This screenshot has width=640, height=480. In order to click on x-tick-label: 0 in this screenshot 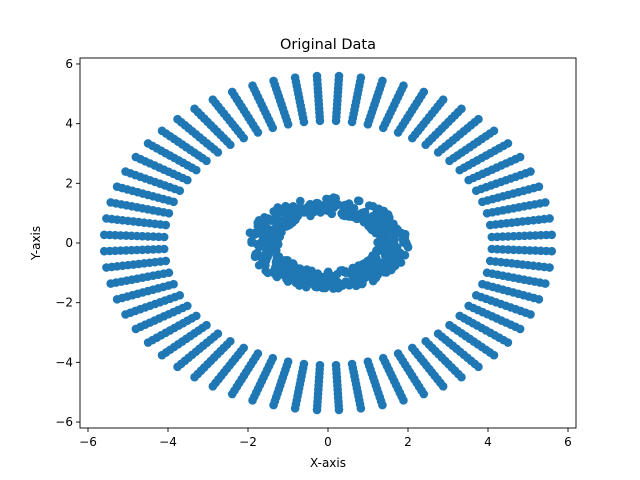, I will do `click(328, 442)`.